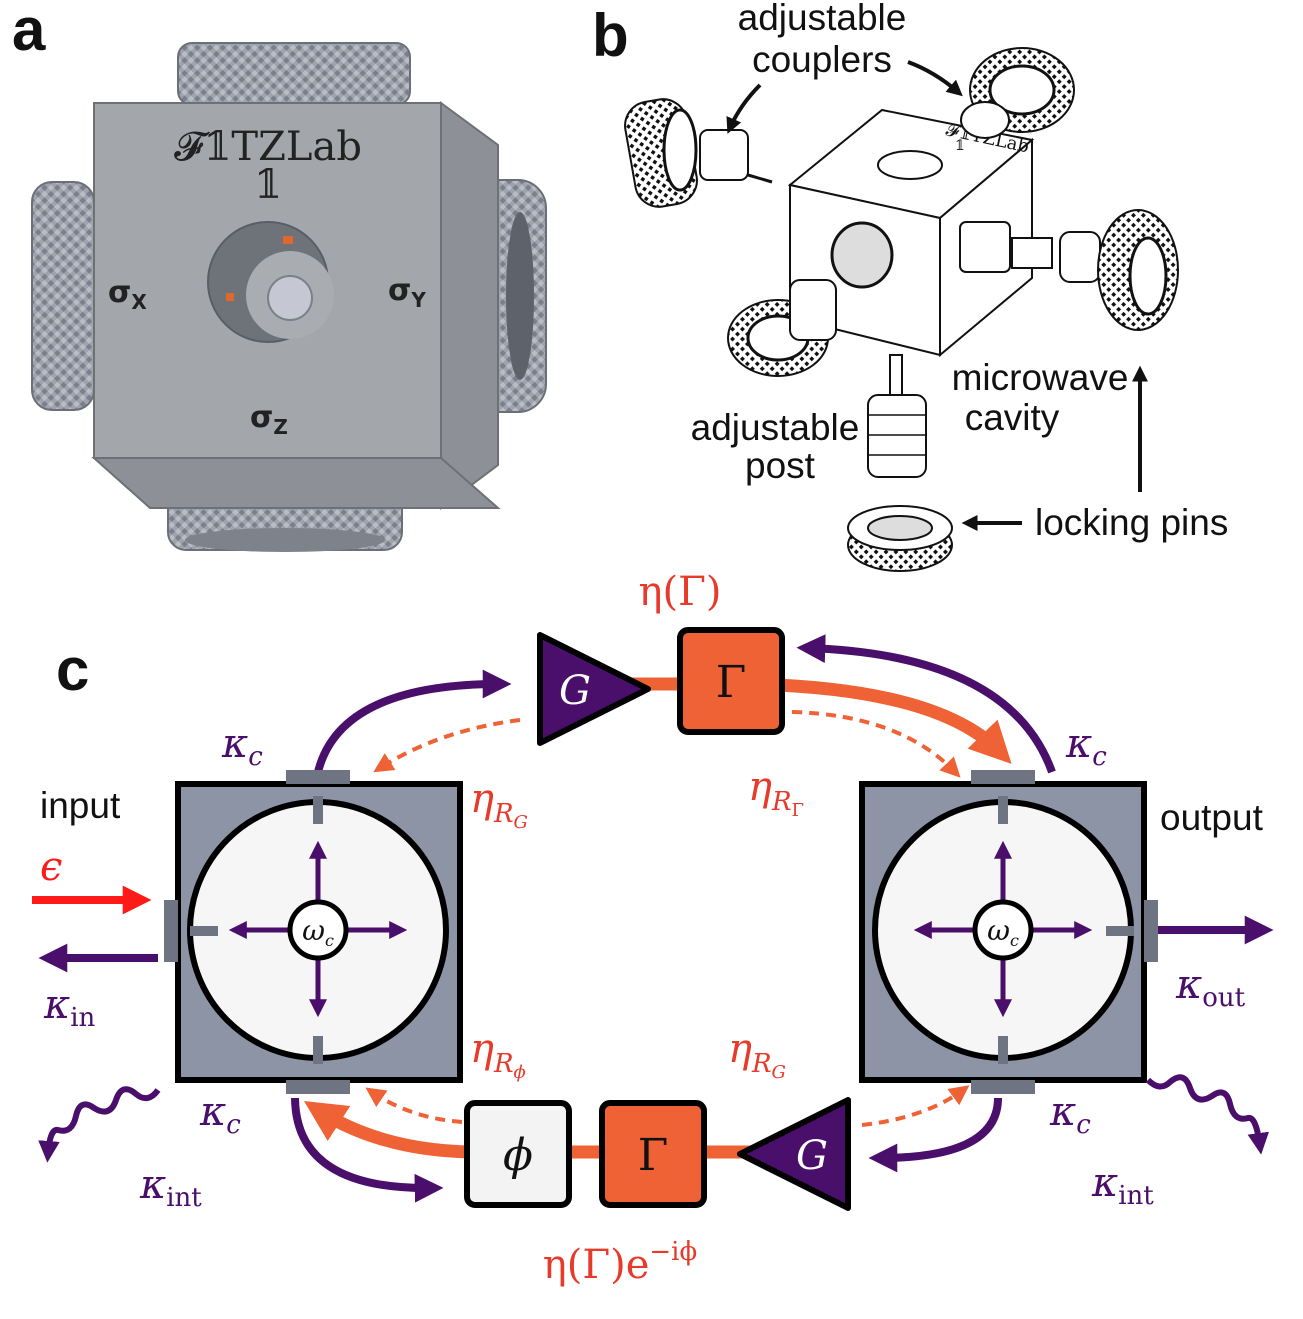 The image size is (1303, 1319). I want to click on omega-c-right: ωc, so click(1003, 932).